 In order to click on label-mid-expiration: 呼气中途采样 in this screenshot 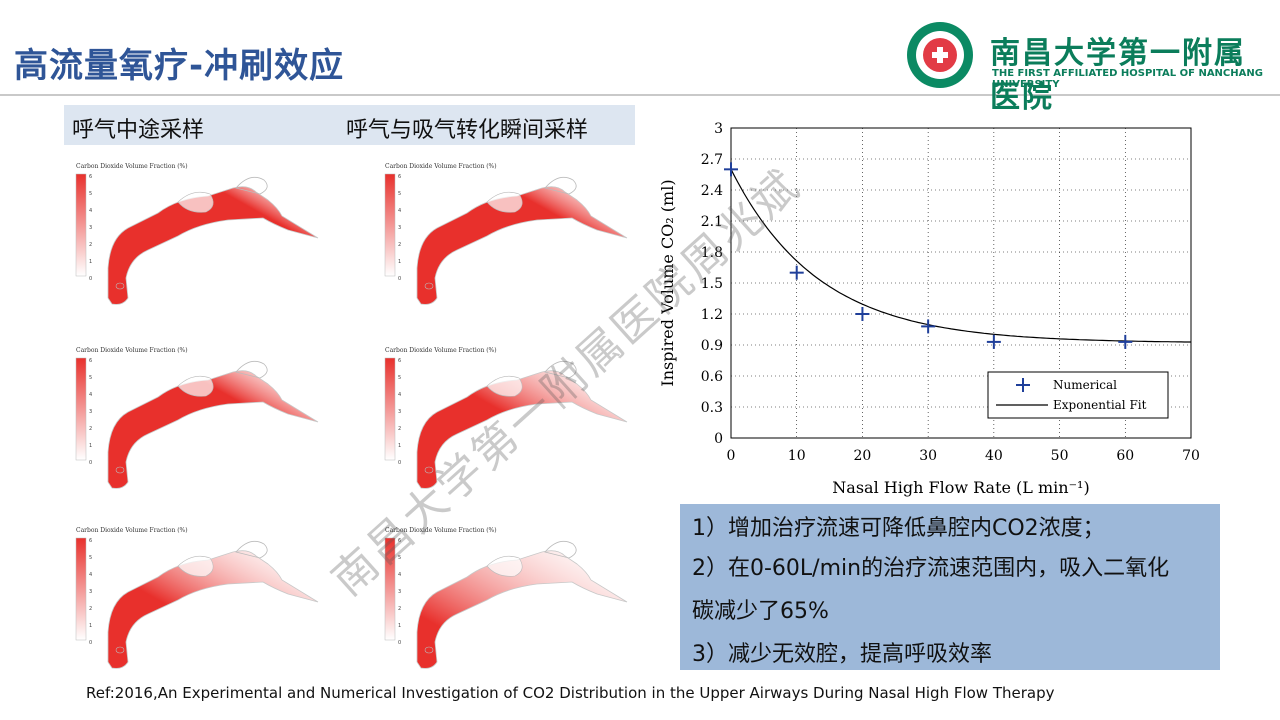, I will do `click(138, 130)`.